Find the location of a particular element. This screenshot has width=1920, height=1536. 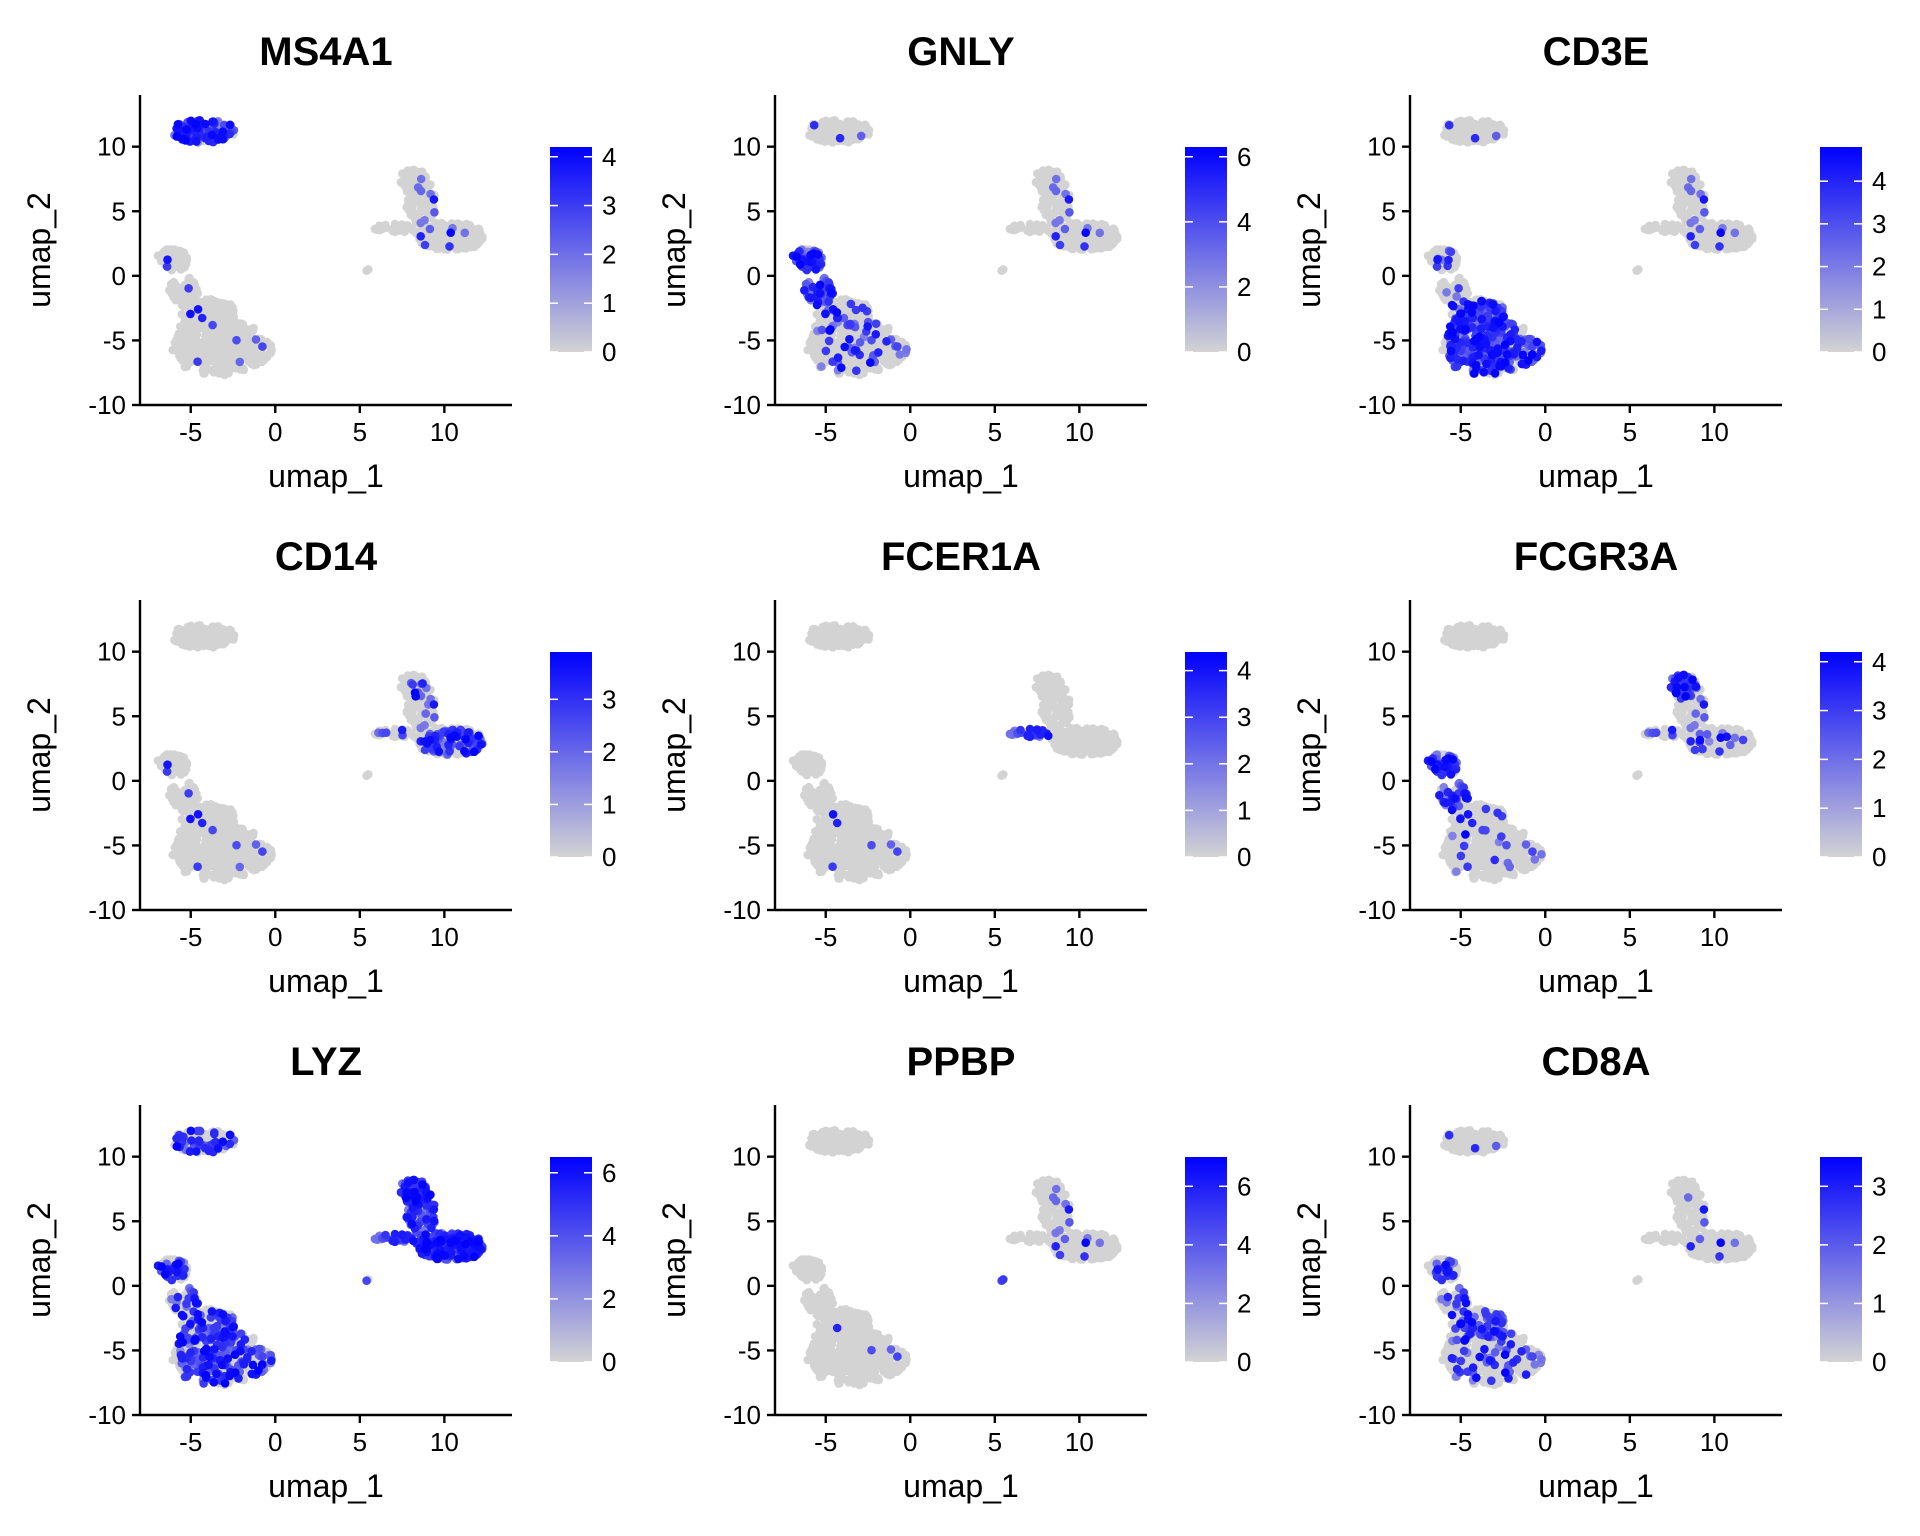

y-tick-label: -10 is located at coordinates (742, 405).